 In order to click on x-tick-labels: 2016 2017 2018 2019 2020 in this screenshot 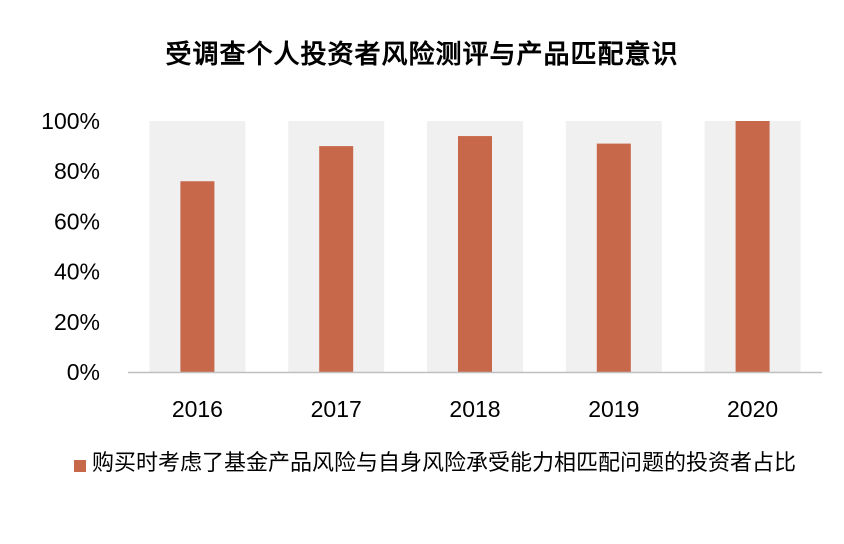, I will do `click(475, 409)`.